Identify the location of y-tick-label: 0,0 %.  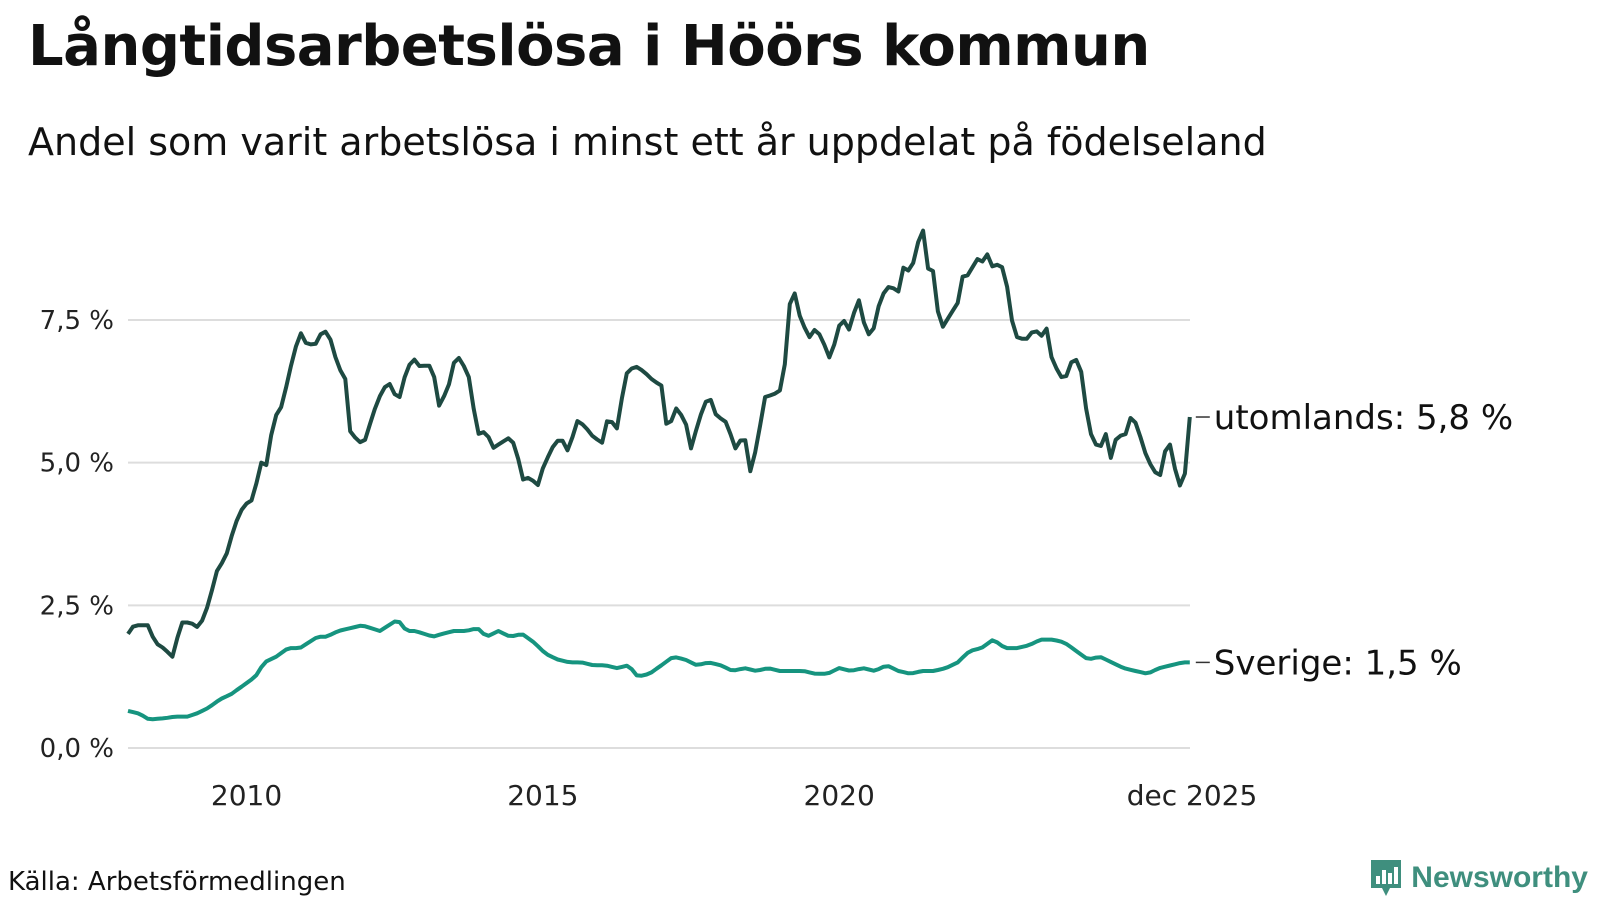
(77, 749).